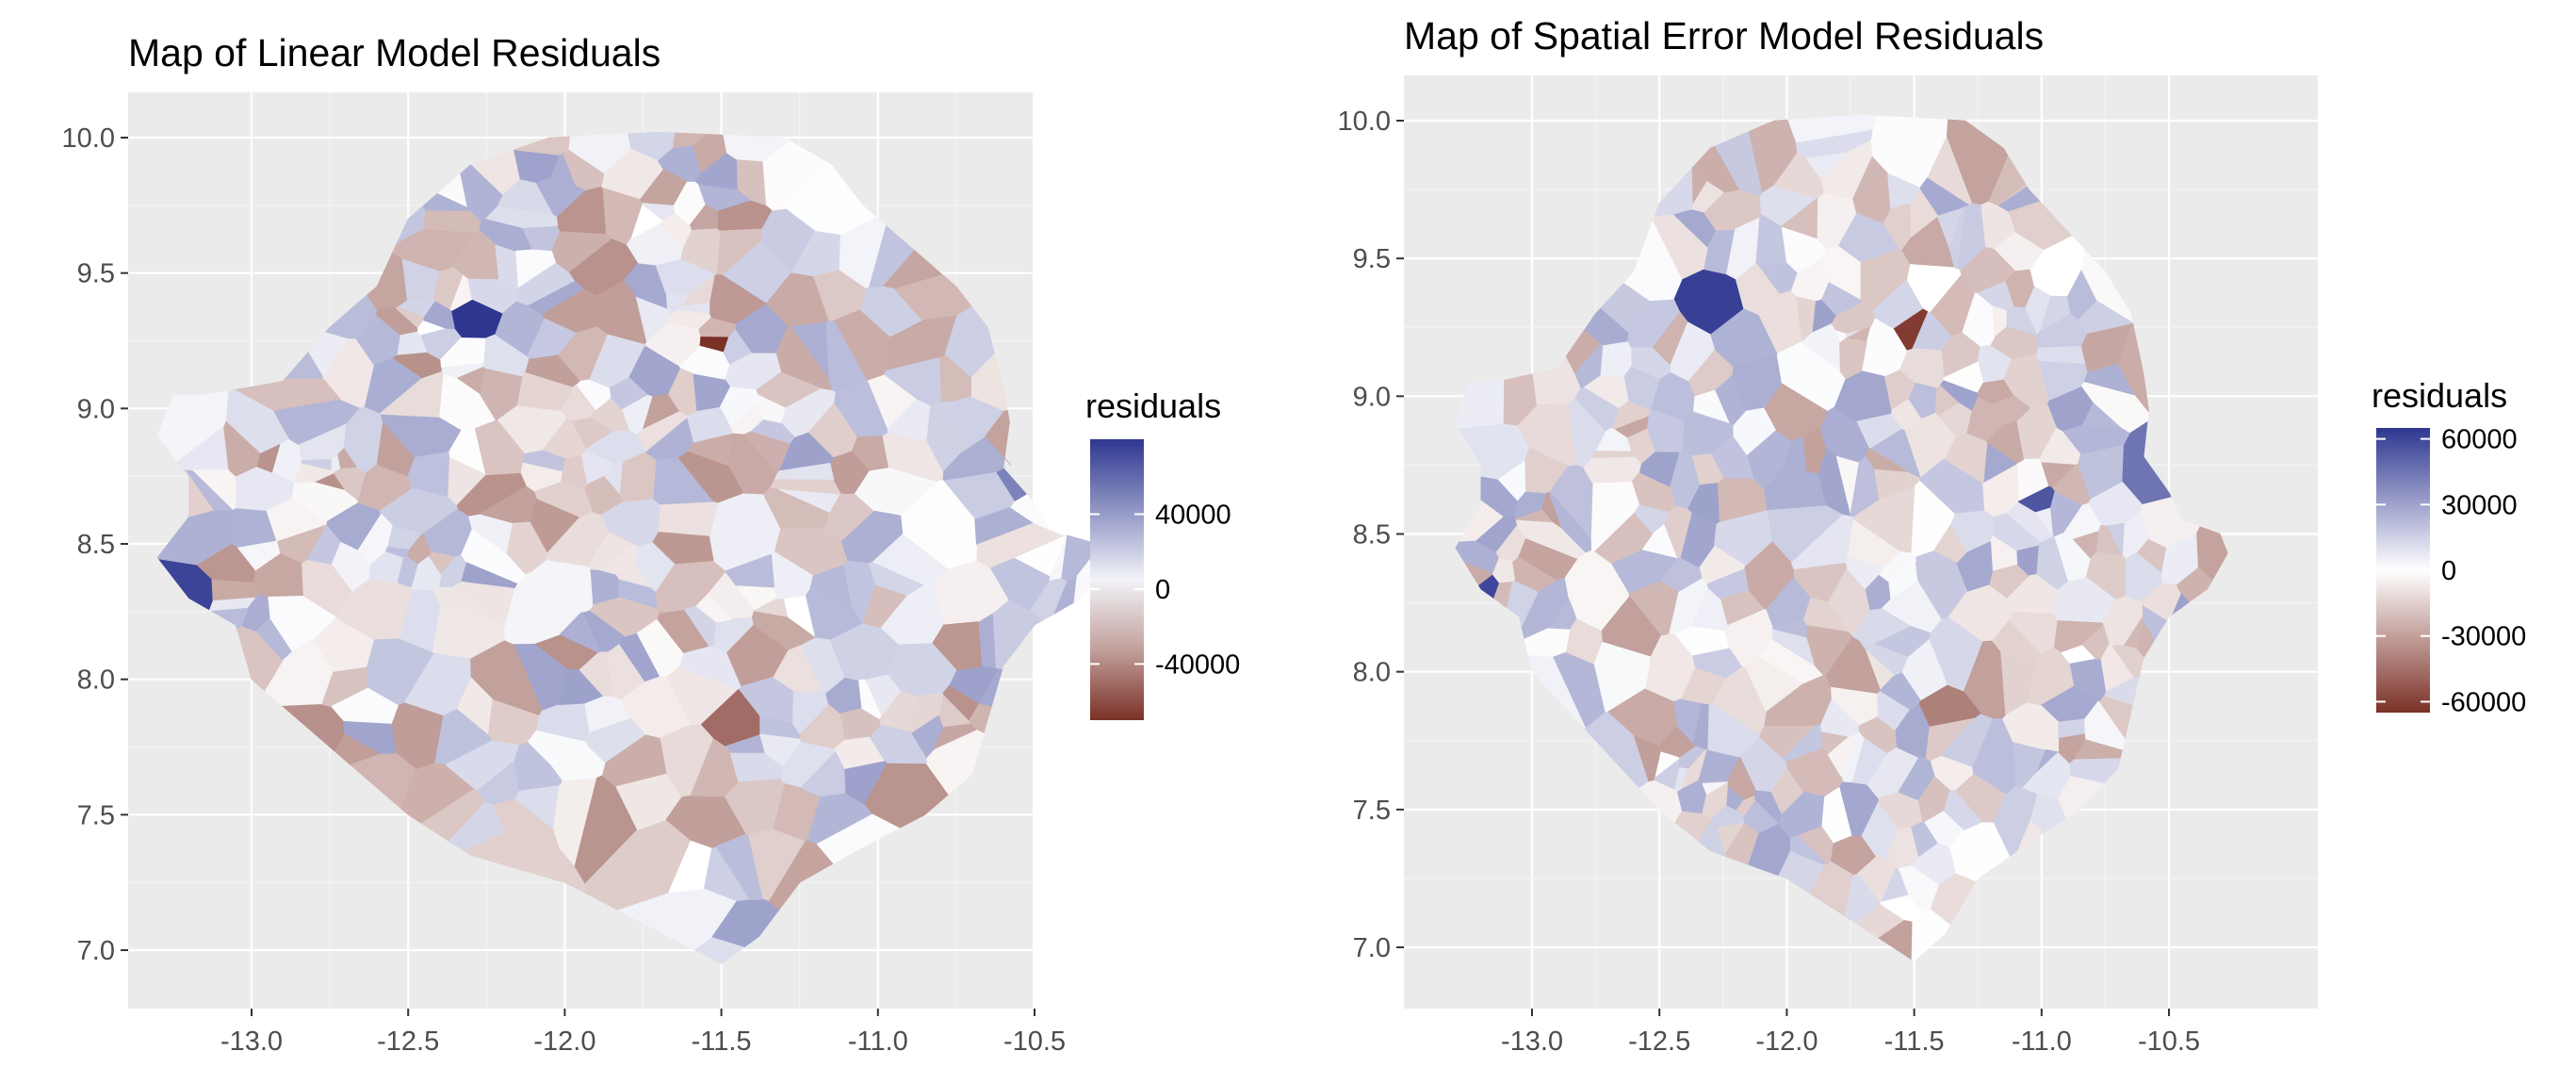 The image size is (2576, 1084). Describe the element at coordinates (96, 680) in the screenshot. I see `y-tick-label: 8.0` at that location.